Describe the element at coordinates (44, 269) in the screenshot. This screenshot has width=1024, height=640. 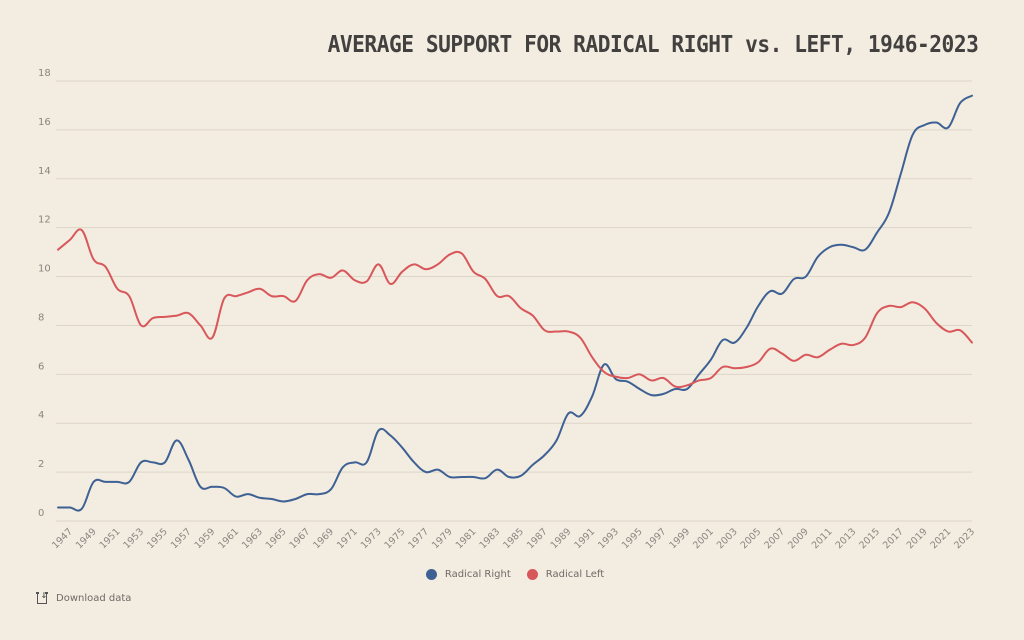
I see `y-tick-label: 10` at that location.